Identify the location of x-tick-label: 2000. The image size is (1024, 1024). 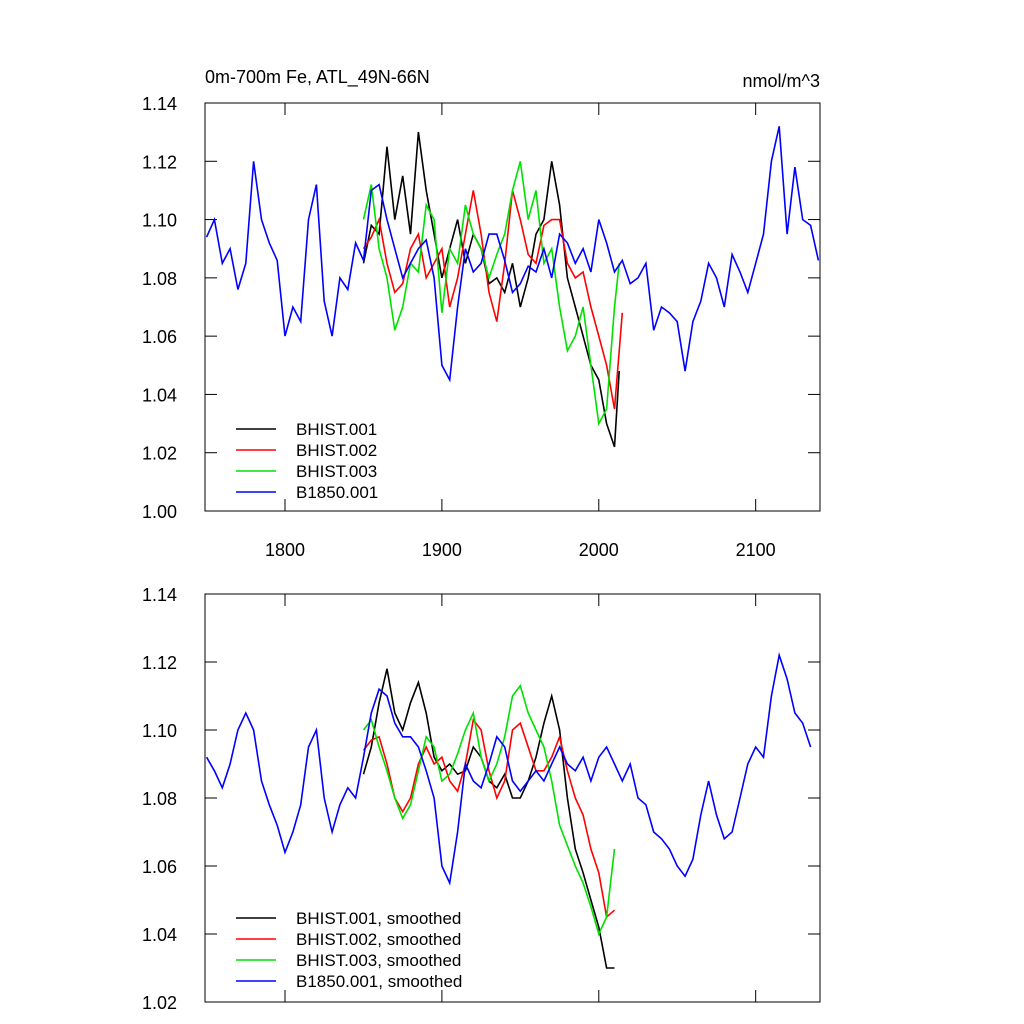
(599, 550).